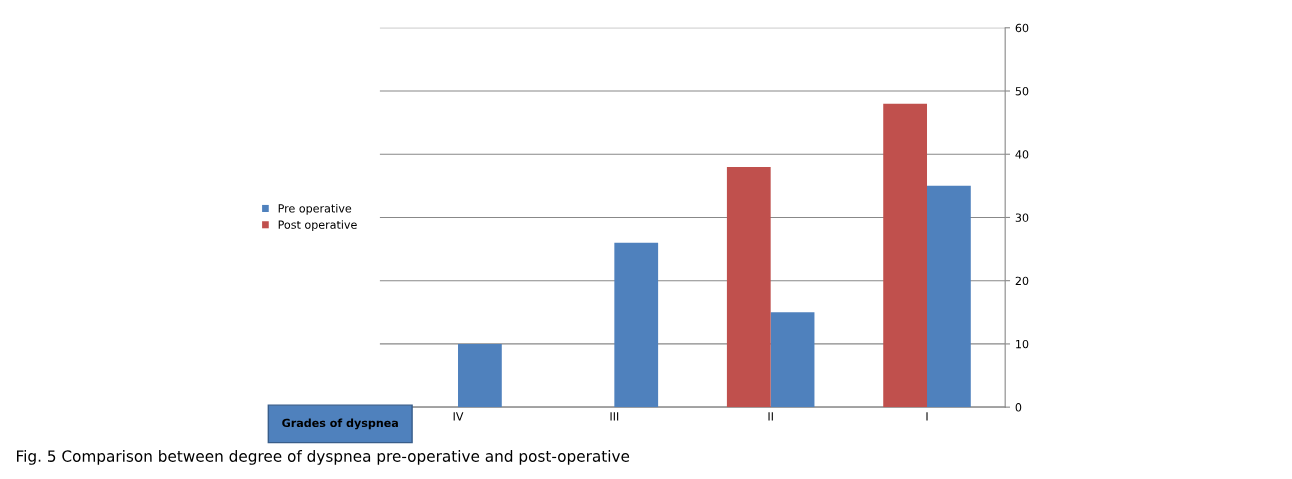 The width and height of the screenshot is (1292, 479). Describe the element at coordinates (315, 209) in the screenshot. I see `legend-label: Pre operative` at that location.